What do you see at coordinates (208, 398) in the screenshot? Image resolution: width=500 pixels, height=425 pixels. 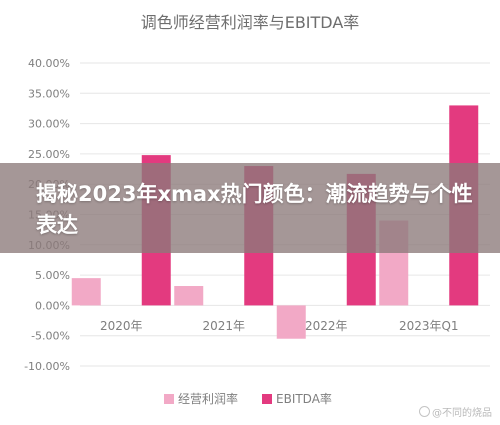 I see `legend-label: 经营利润率` at bounding box center [208, 398].